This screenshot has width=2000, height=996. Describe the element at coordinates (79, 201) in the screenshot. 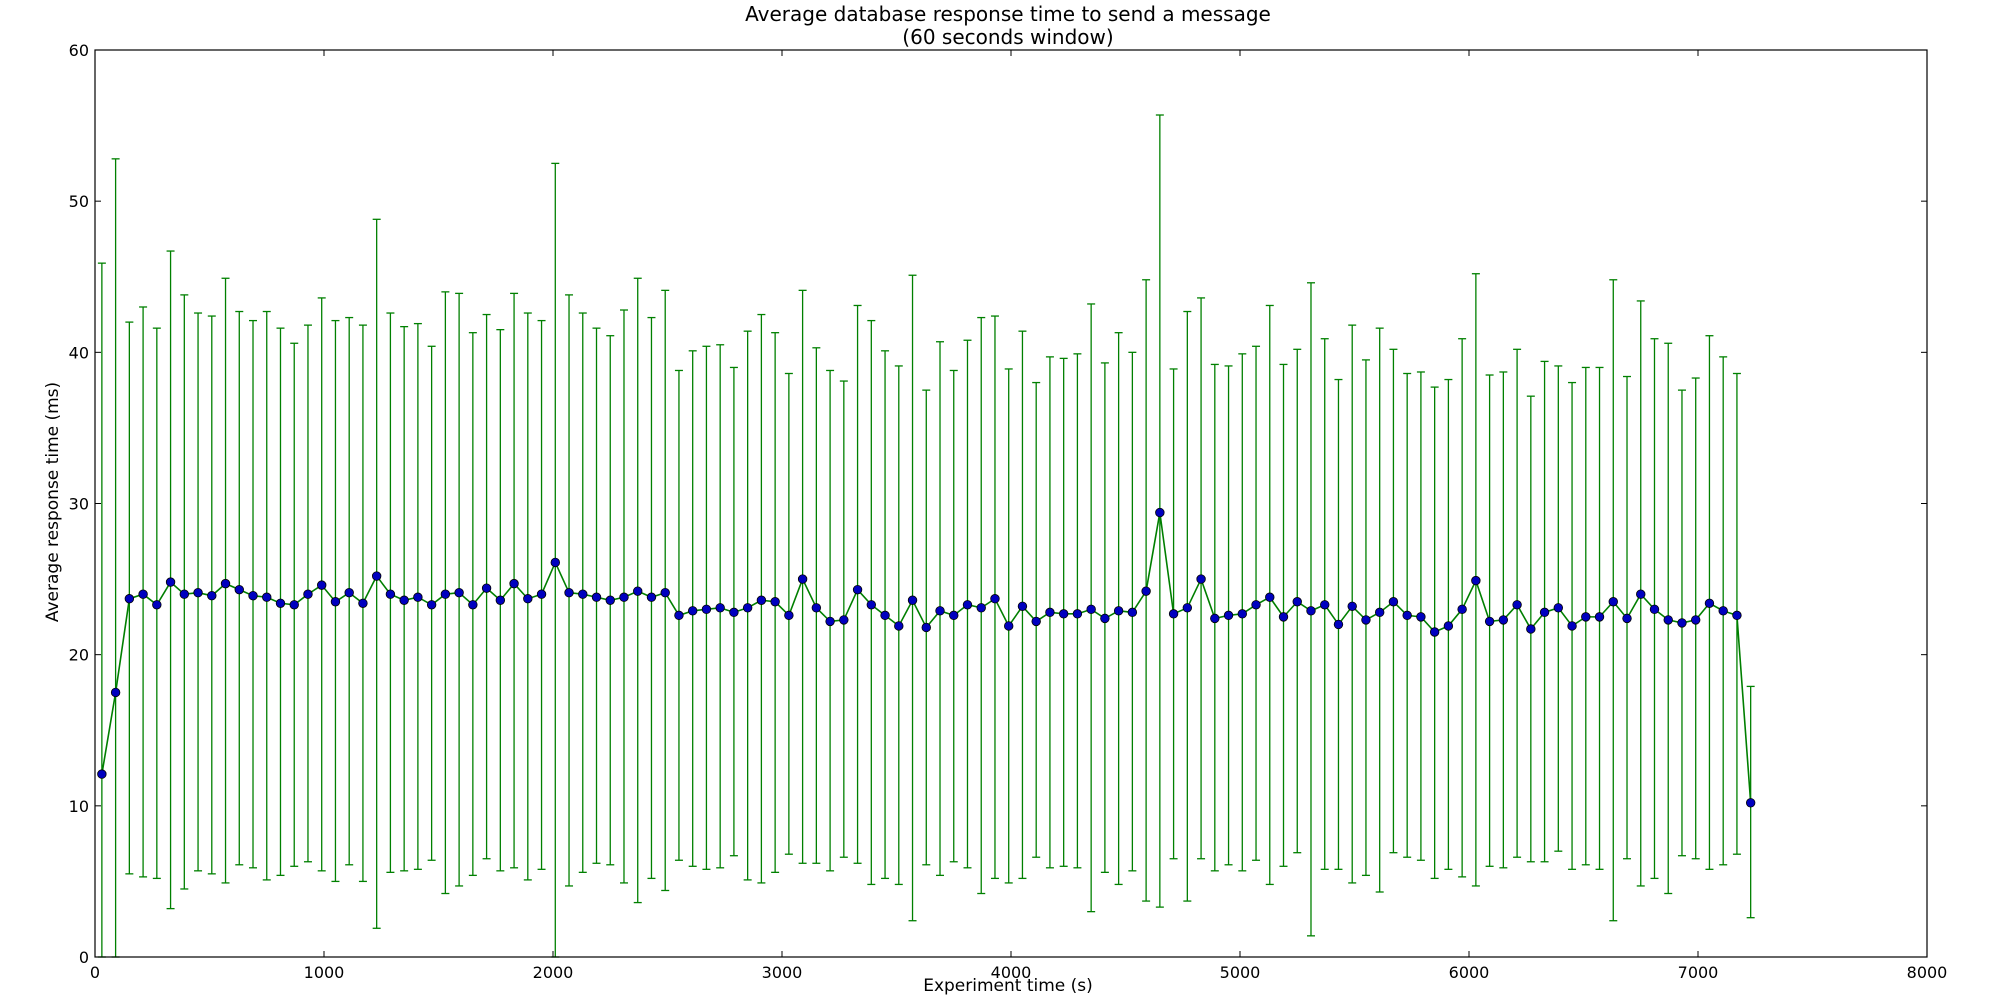

I see `y-tick-label: 50` at that location.